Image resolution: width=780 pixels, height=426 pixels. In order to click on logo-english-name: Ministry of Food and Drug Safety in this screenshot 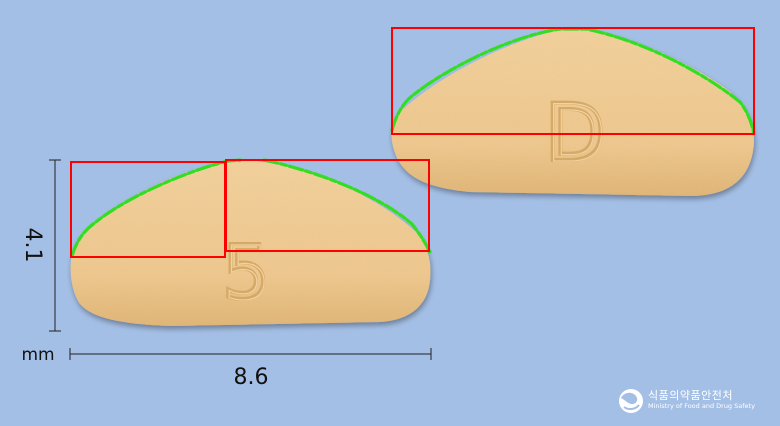, I will do `click(701, 406)`.